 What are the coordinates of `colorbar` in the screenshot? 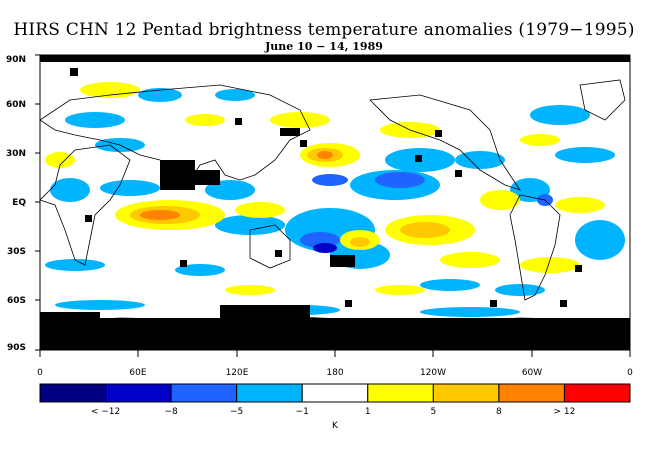 It's located at (335, 393).